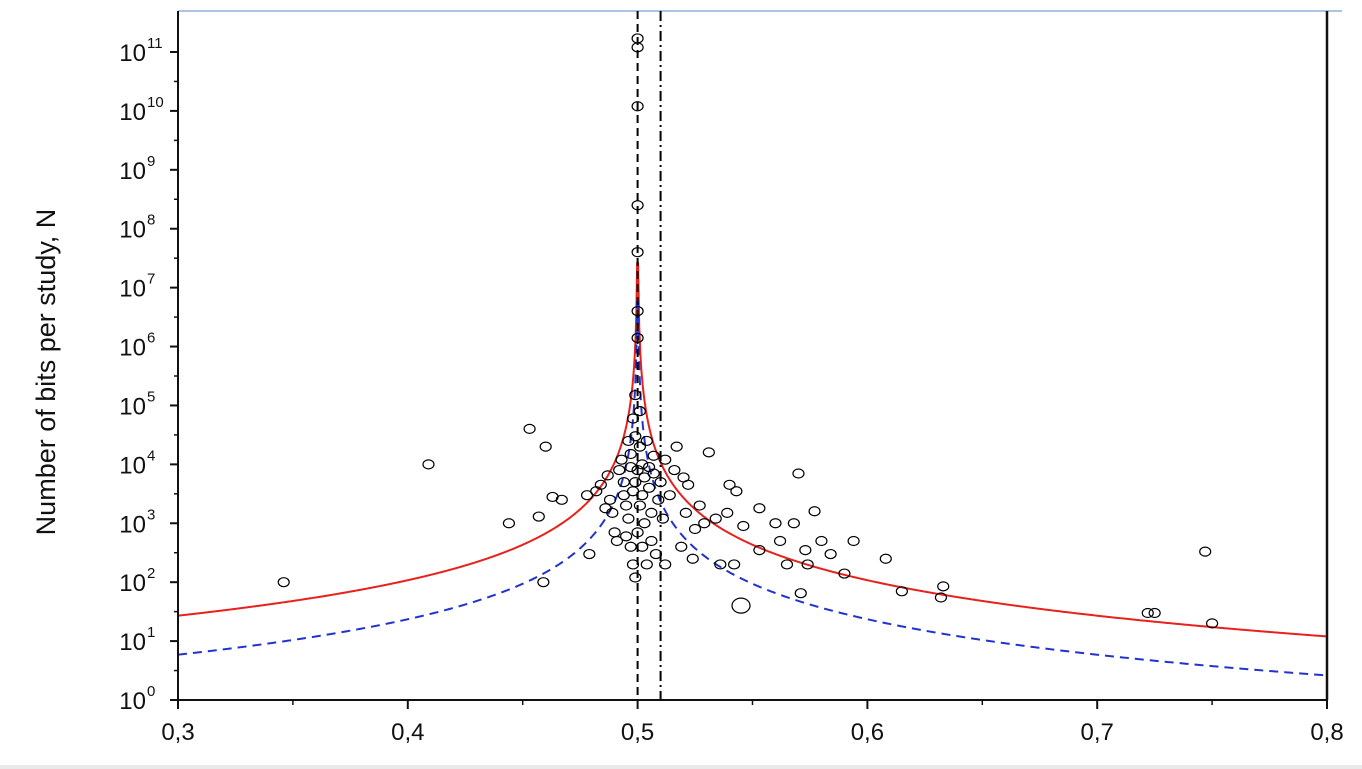  I want to click on y-tick-exponent: 4, so click(151, 455).